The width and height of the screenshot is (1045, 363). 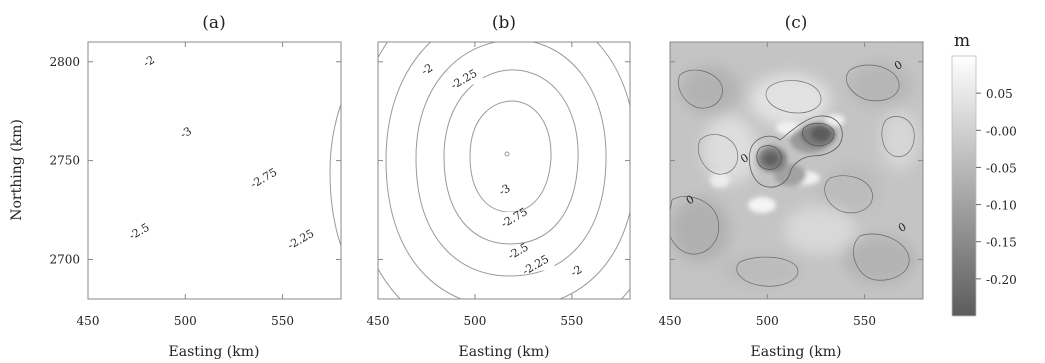 What do you see at coordinates (378, 321) in the screenshot?
I see `panel-b-xtick-label: 450` at bounding box center [378, 321].